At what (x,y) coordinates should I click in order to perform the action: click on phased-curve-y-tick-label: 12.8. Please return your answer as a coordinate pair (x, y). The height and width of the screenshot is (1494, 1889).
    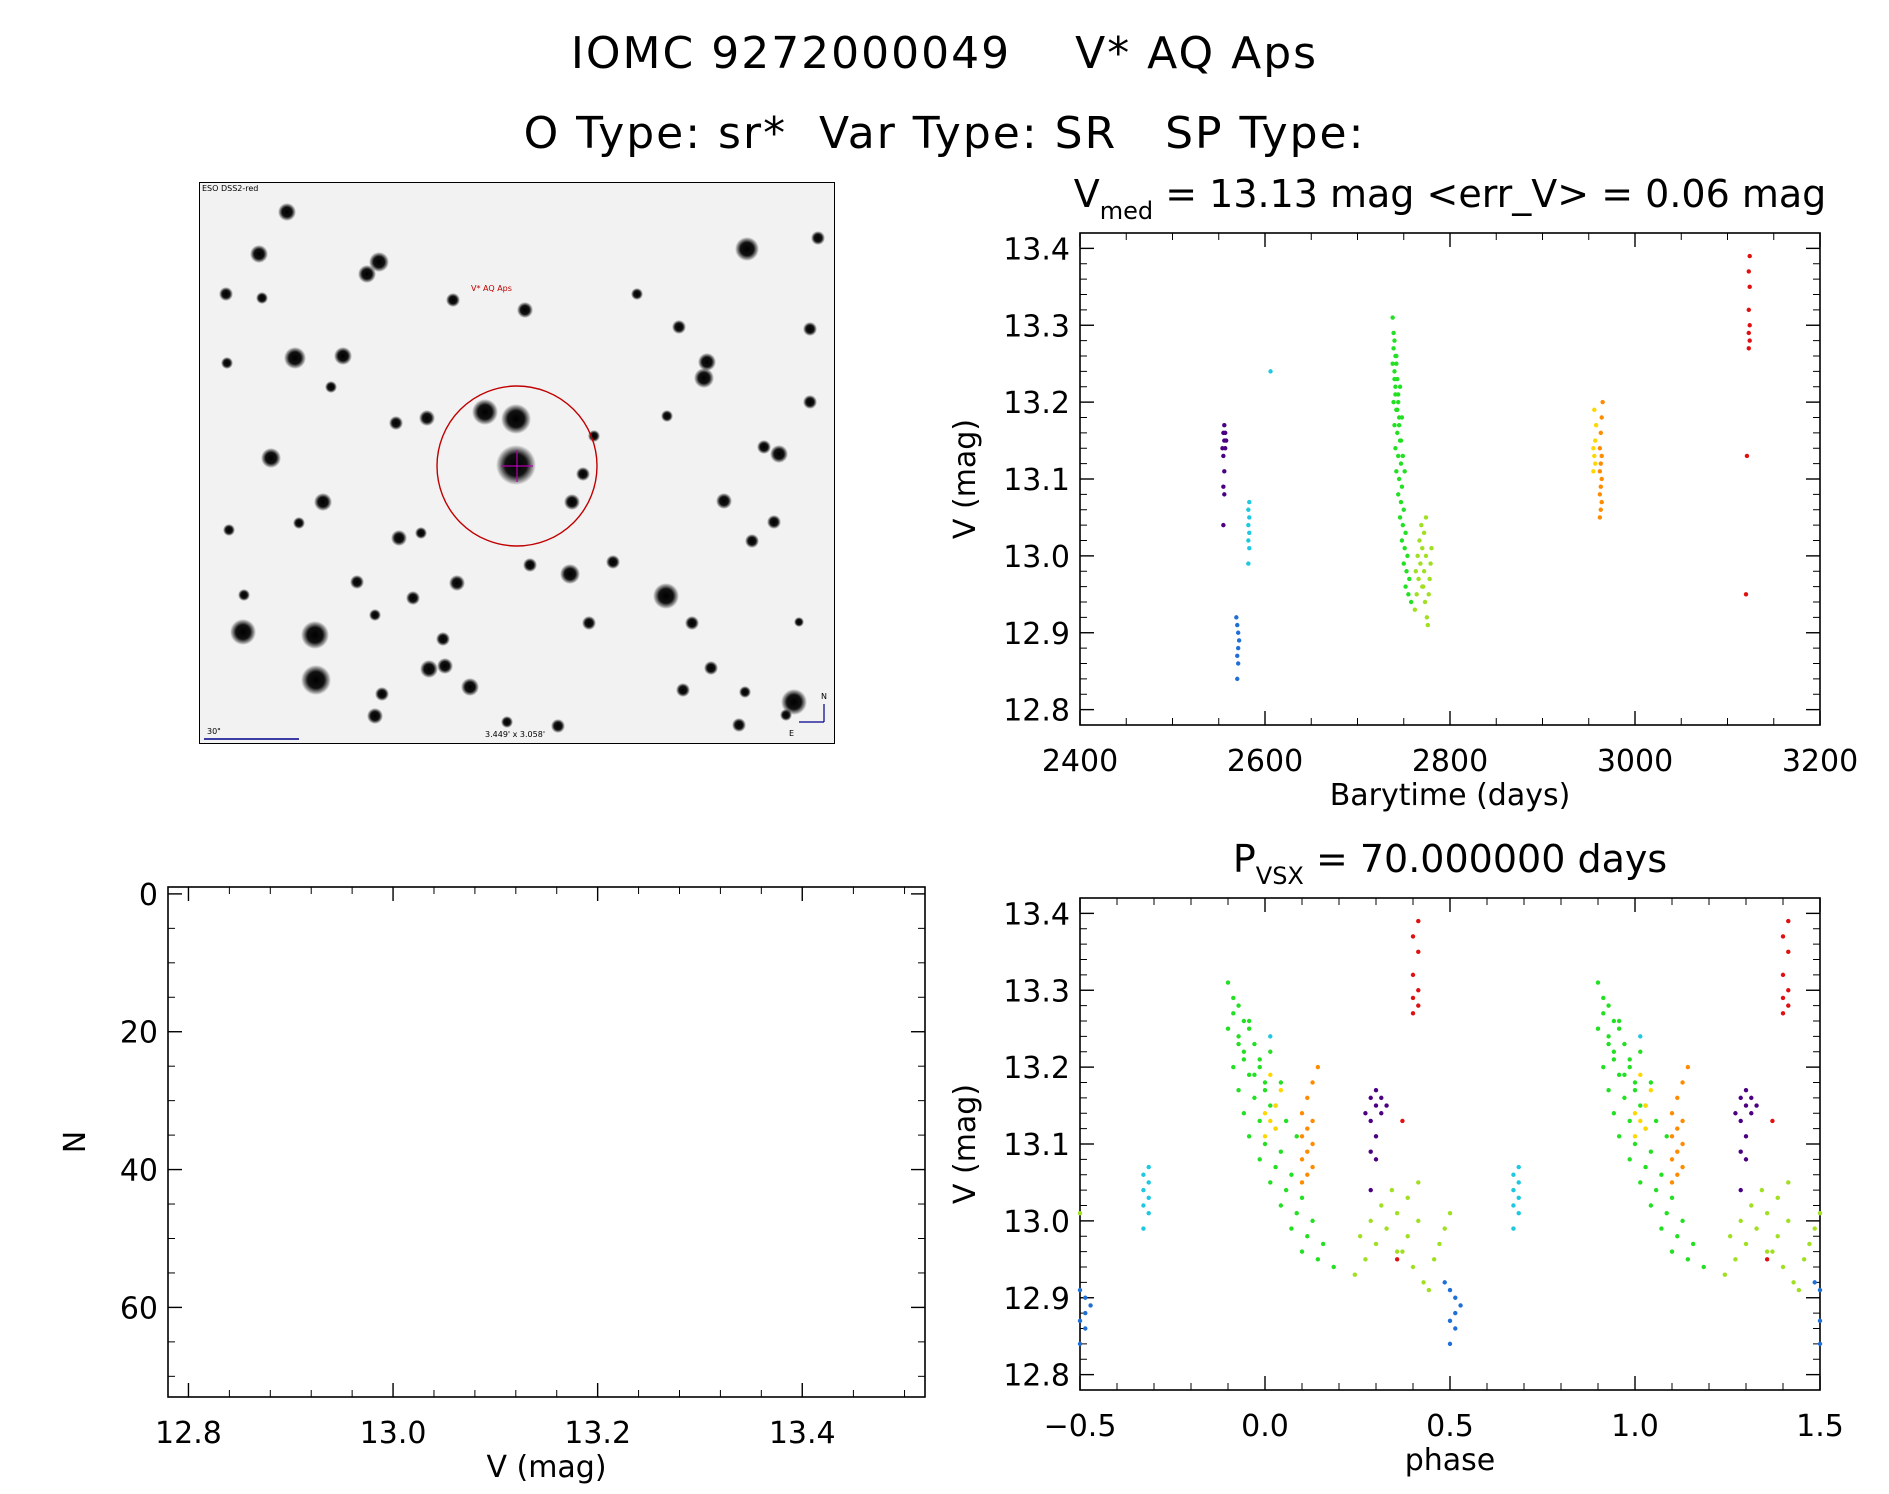
    Looking at the image, I should click on (1036, 1376).